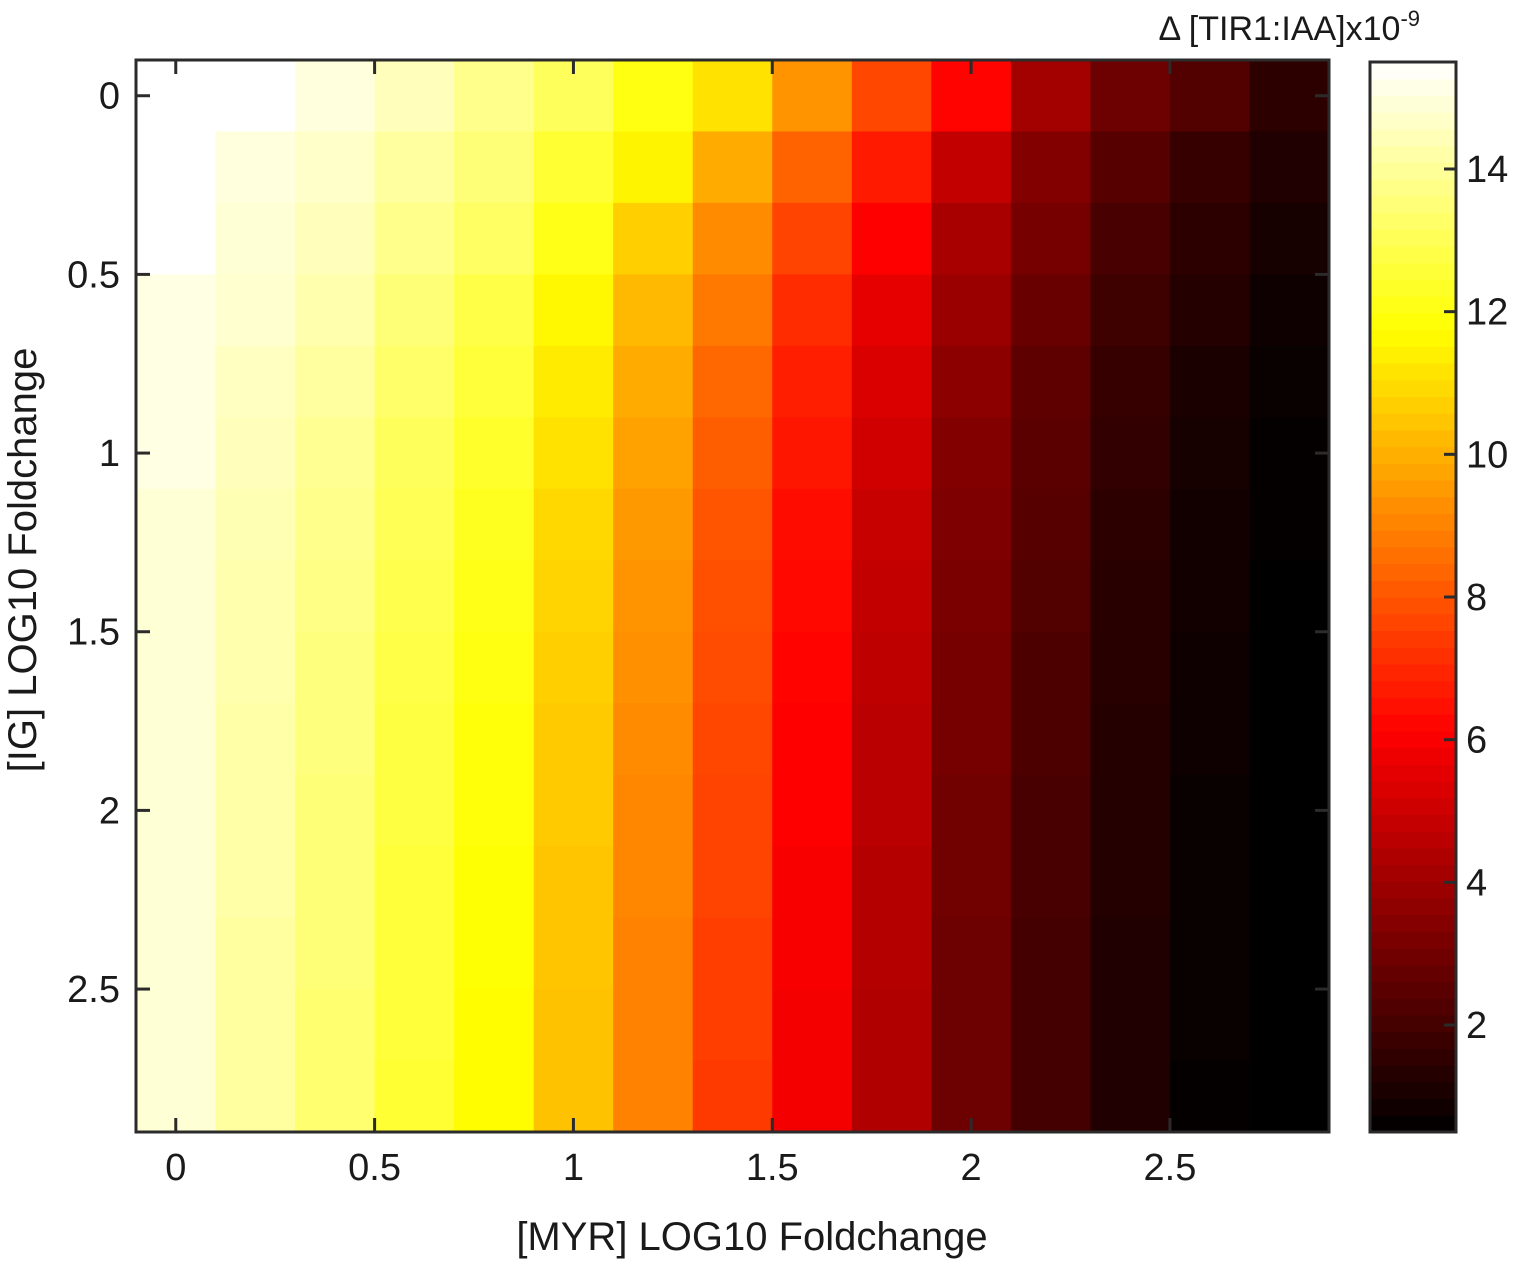 The width and height of the screenshot is (1519, 1264). I want to click on colorbar-tick-label: 6, so click(1476, 741).